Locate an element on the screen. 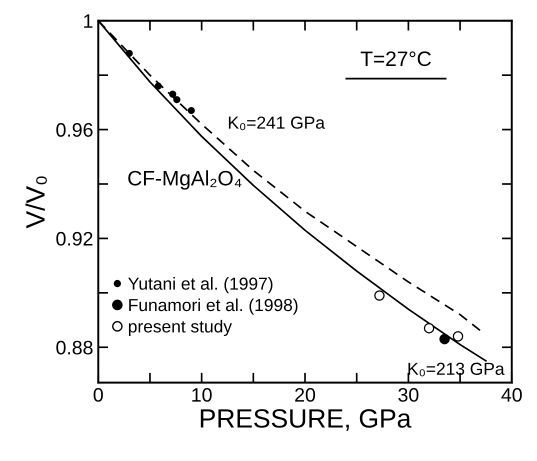 Image resolution: width=537 pixels, height=461 pixels. x-tick-label: 0 is located at coordinates (98, 395).